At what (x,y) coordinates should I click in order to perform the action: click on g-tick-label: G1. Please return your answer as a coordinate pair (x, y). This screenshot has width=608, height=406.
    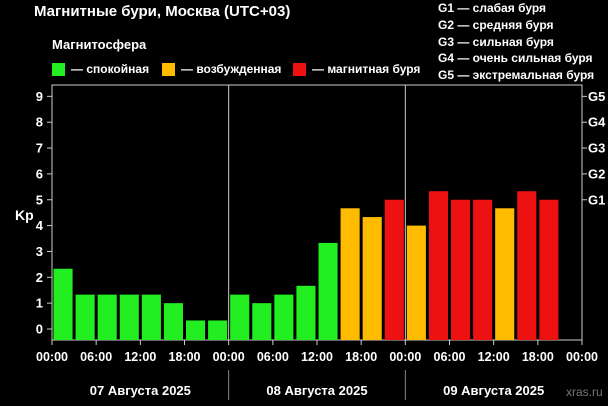
    Looking at the image, I should click on (596, 199).